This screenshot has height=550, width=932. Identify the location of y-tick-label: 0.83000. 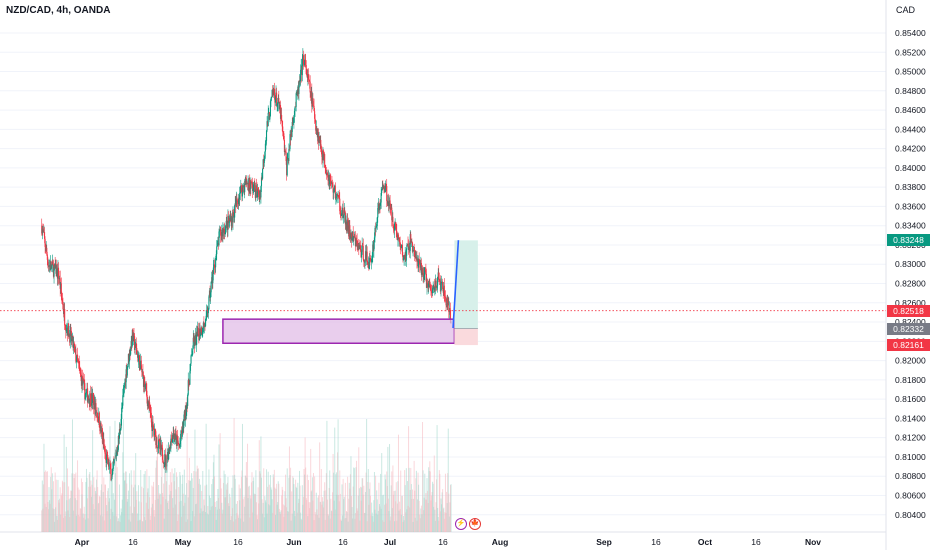
(910, 264).